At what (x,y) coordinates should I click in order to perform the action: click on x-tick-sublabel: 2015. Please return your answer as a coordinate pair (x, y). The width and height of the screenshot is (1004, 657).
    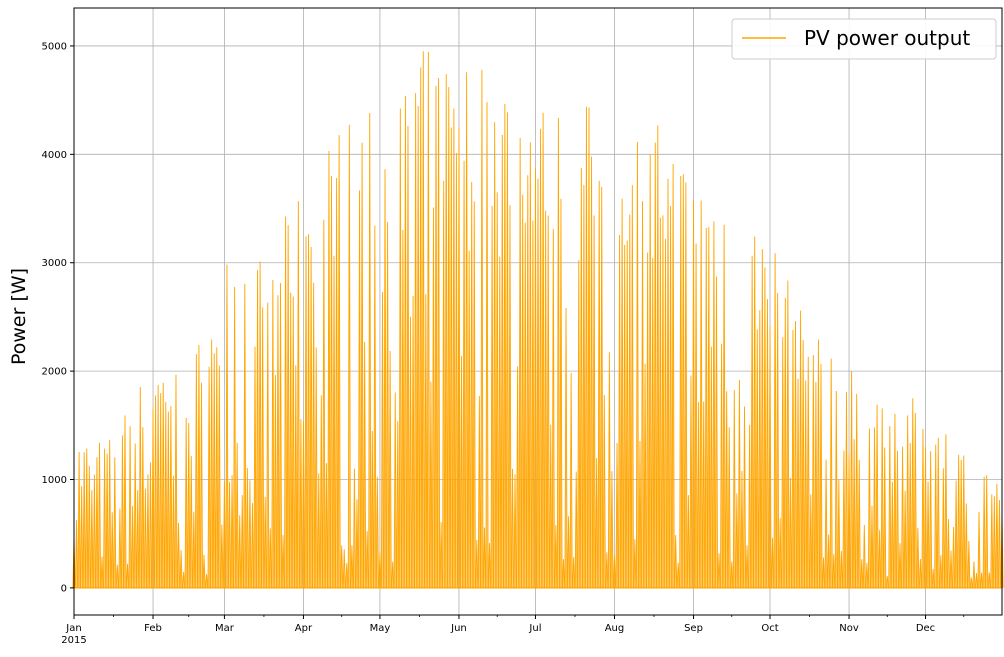
    Looking at the image, I should click on (73, 640).